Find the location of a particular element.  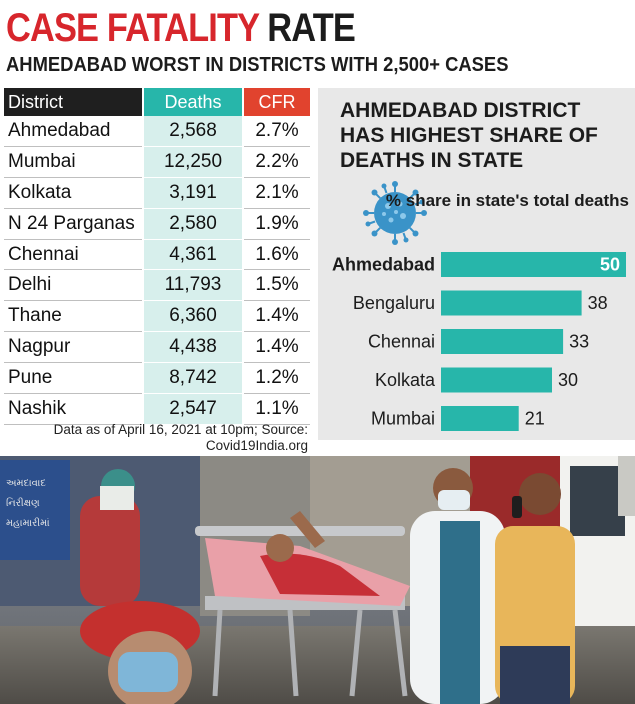

category-label: Ahmedabad is located at coordinates (383, 265).